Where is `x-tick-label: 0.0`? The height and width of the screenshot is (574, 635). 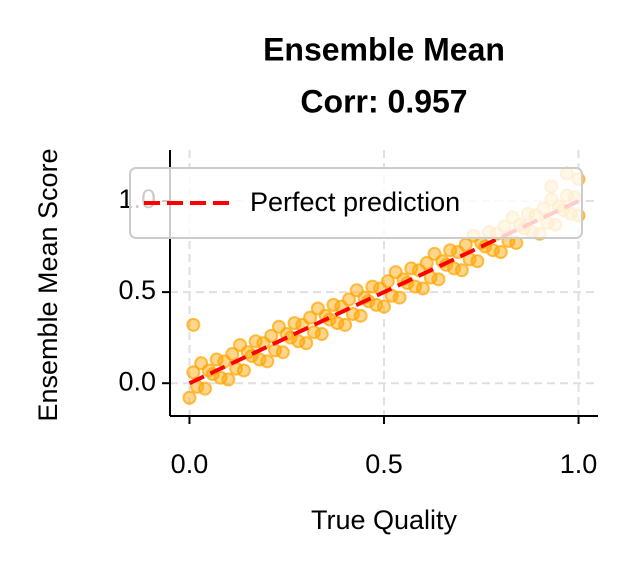 x-tick-label: 0.0 is located at coordinates (190, 464).